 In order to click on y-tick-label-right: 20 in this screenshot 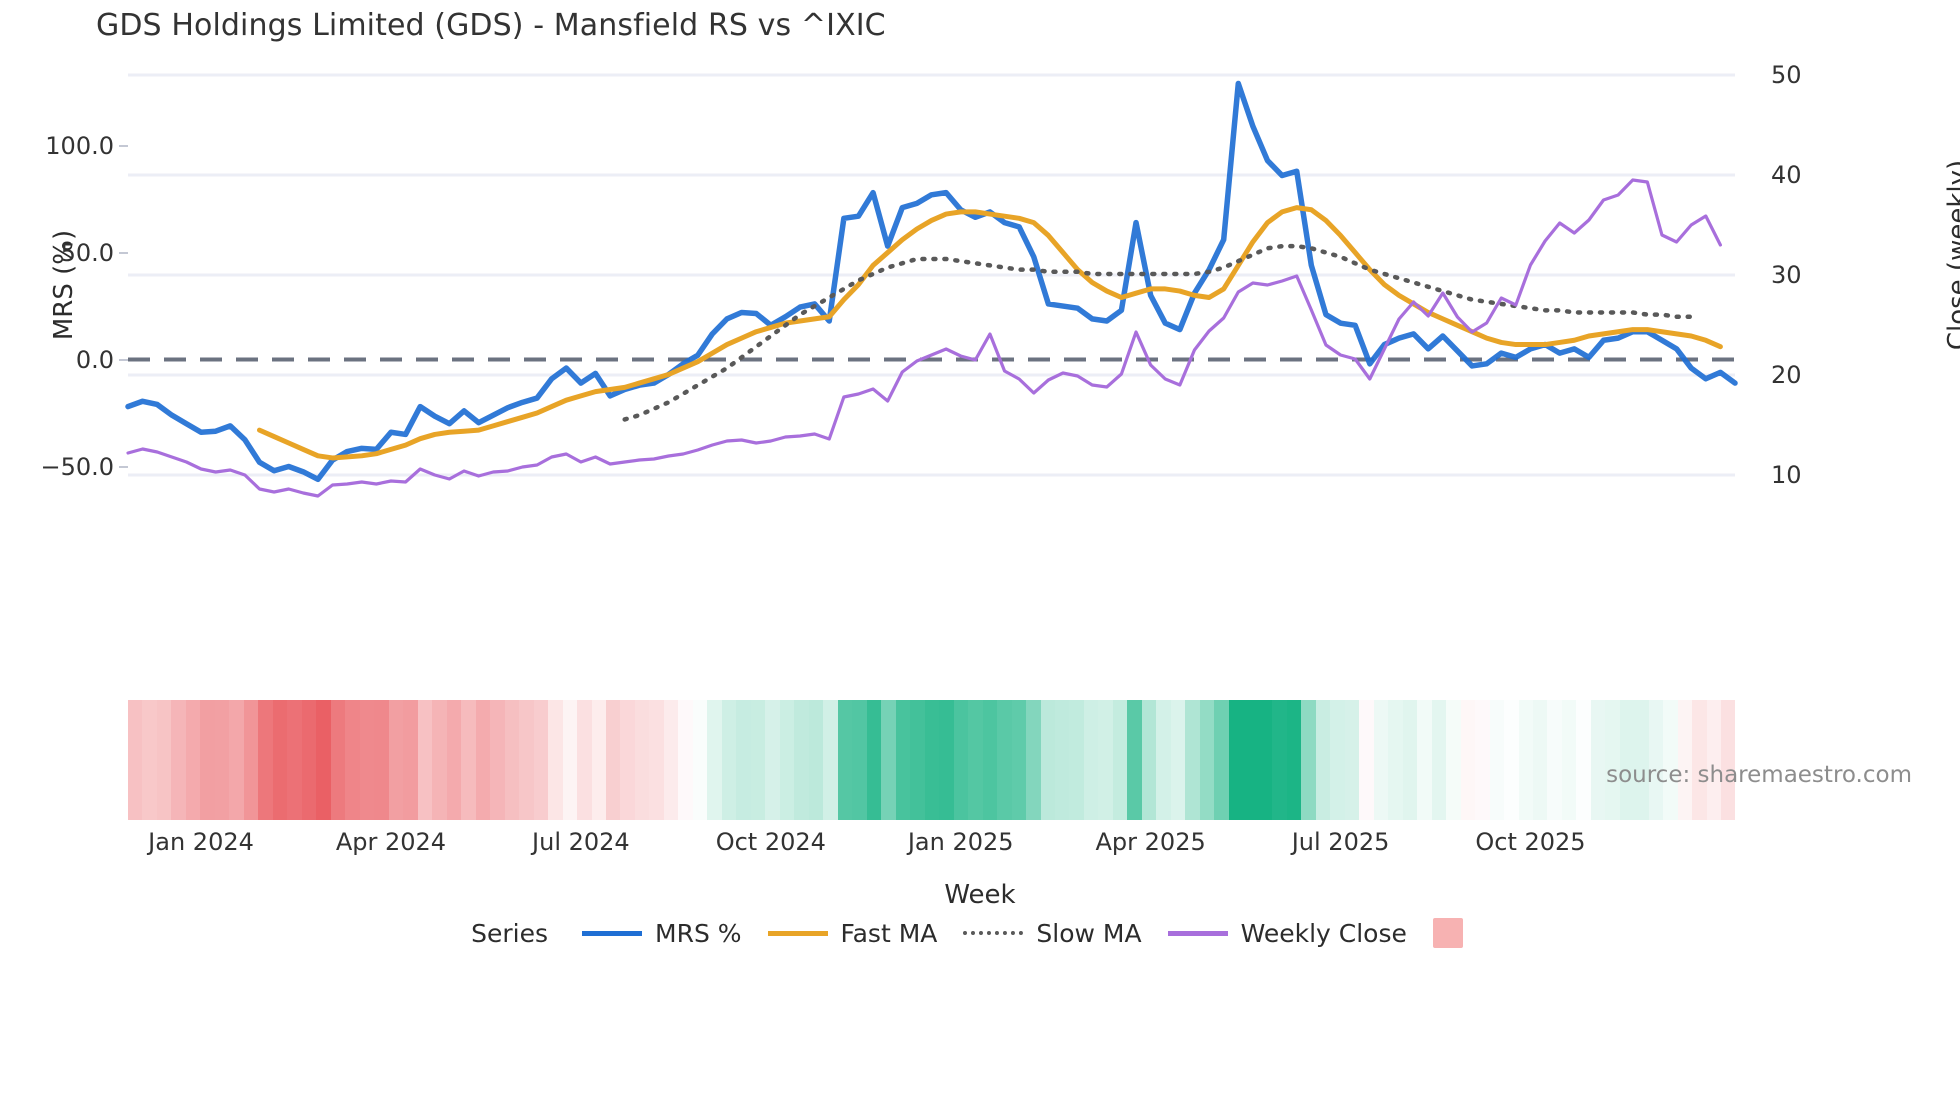, I will do `click(1786, 375)`.